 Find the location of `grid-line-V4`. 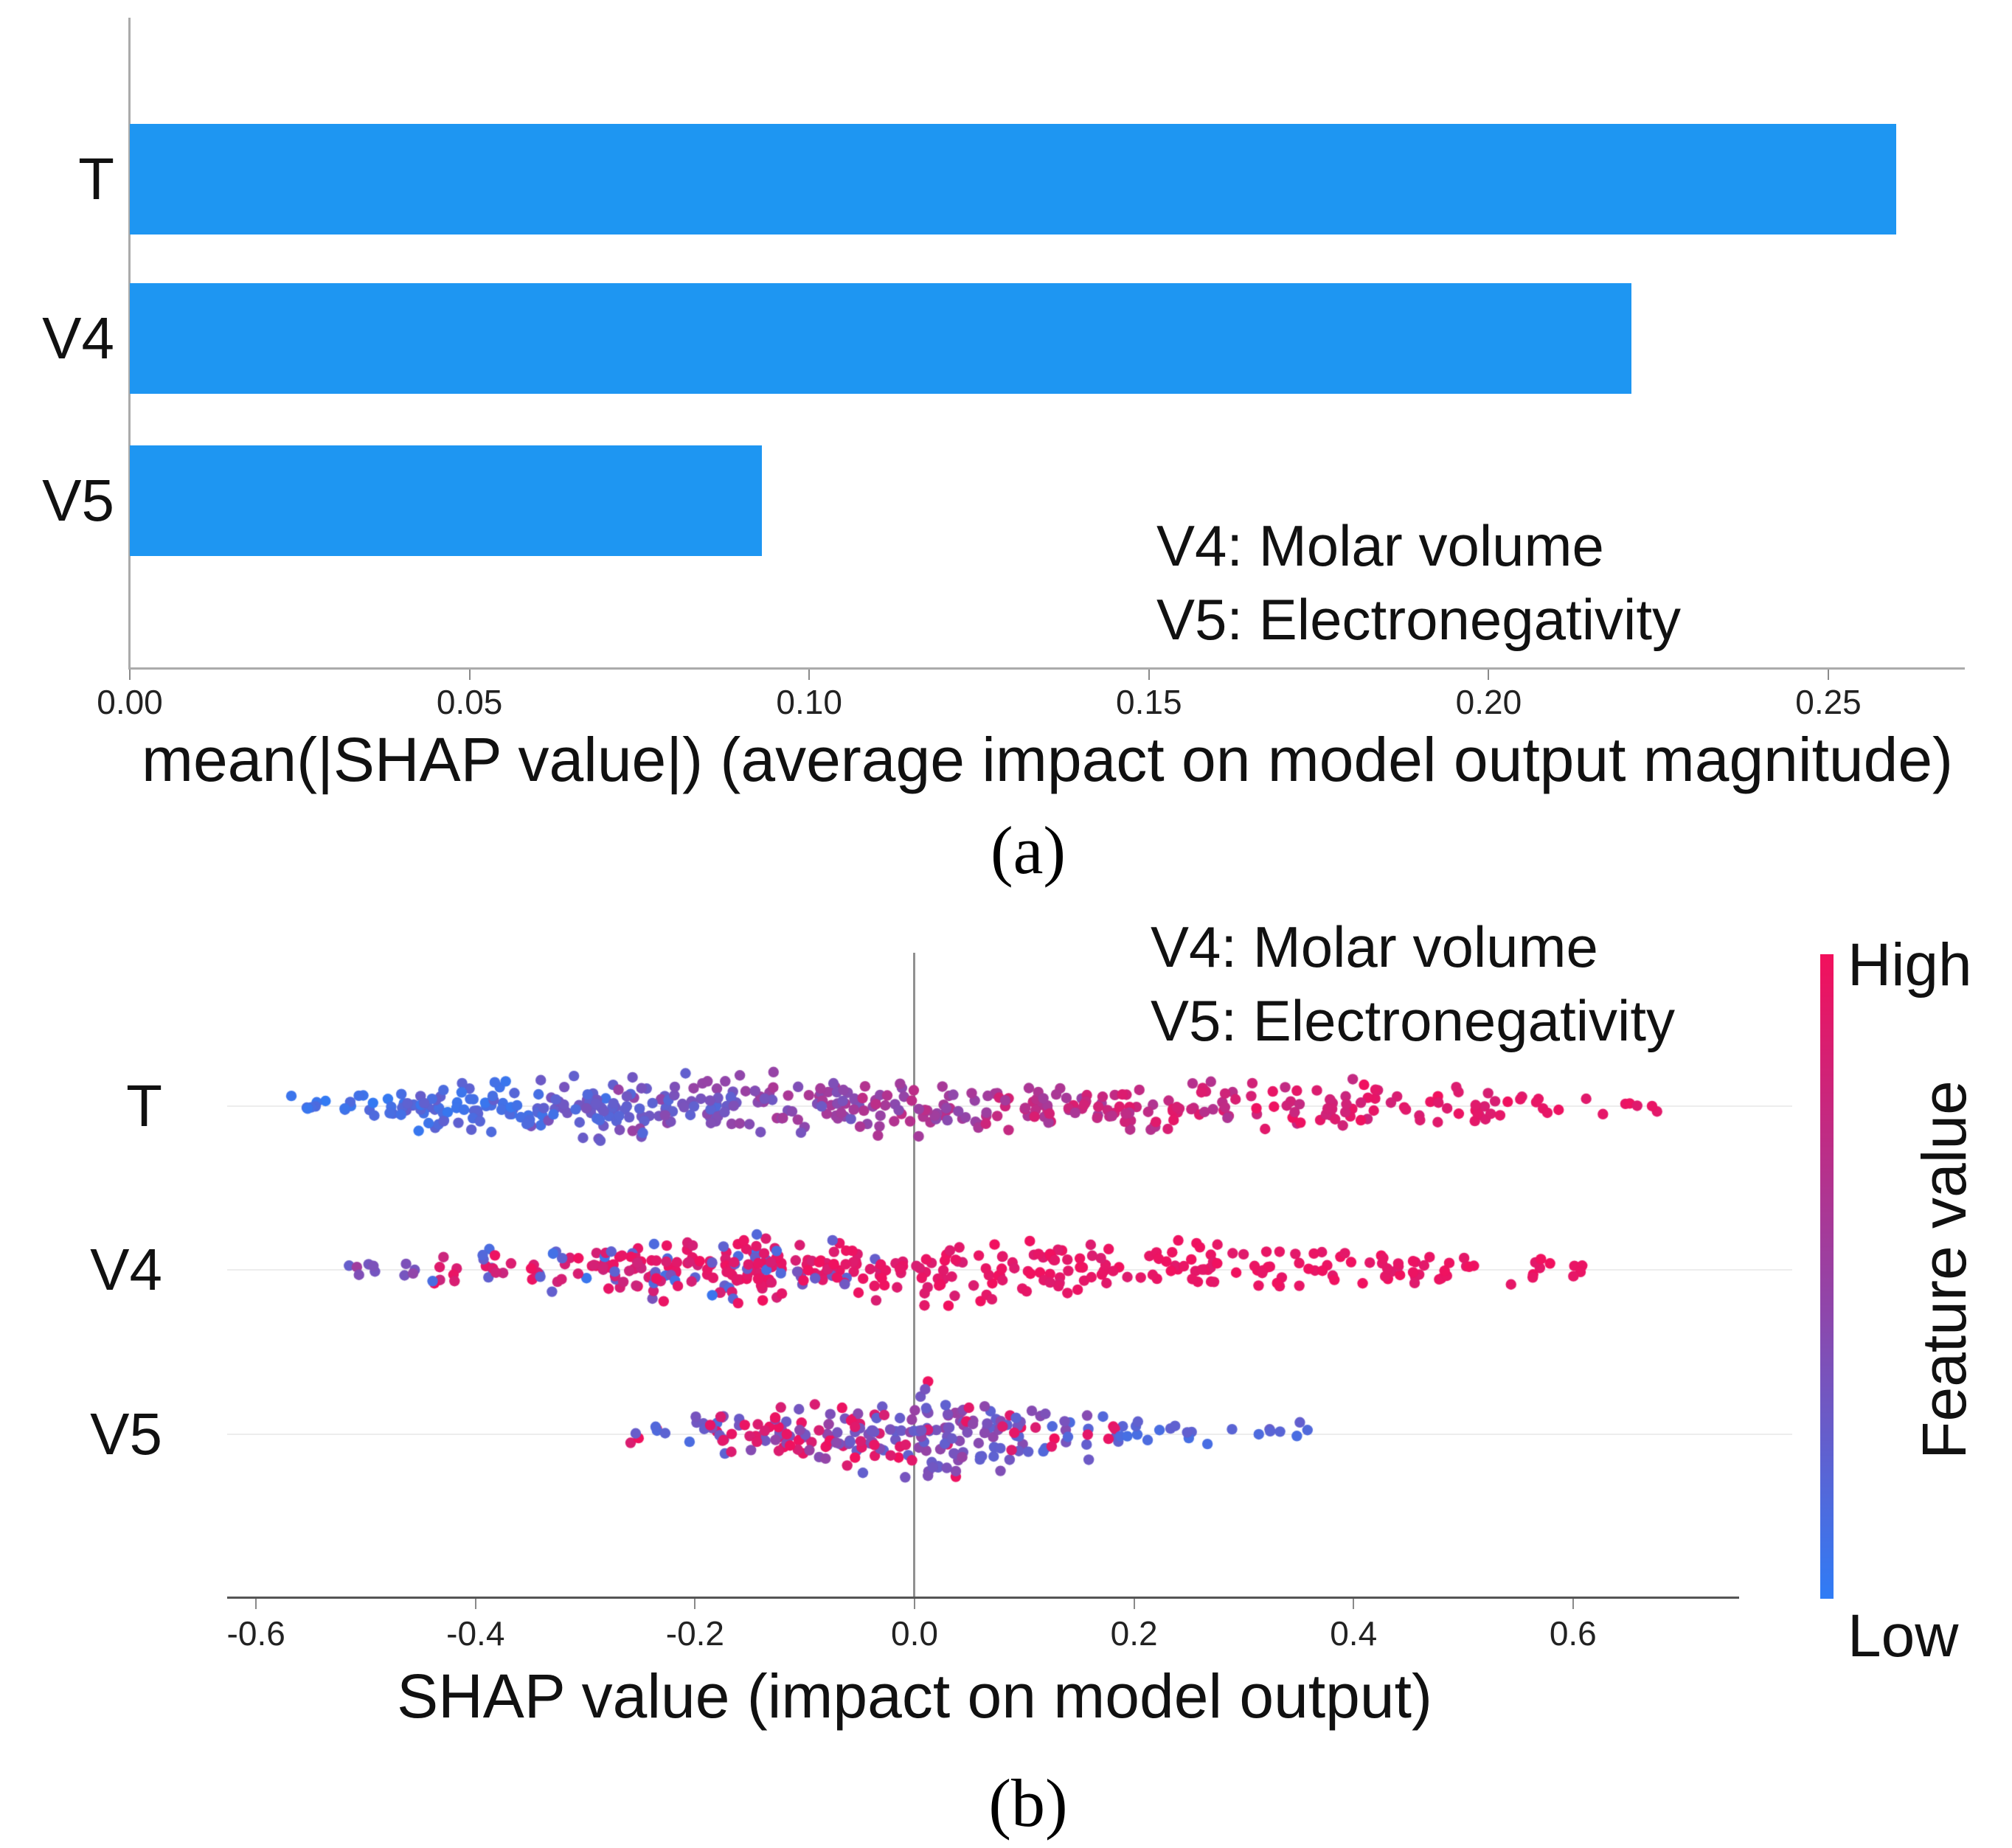

grid-line-V4 is located at coordinates (1010, 1270).